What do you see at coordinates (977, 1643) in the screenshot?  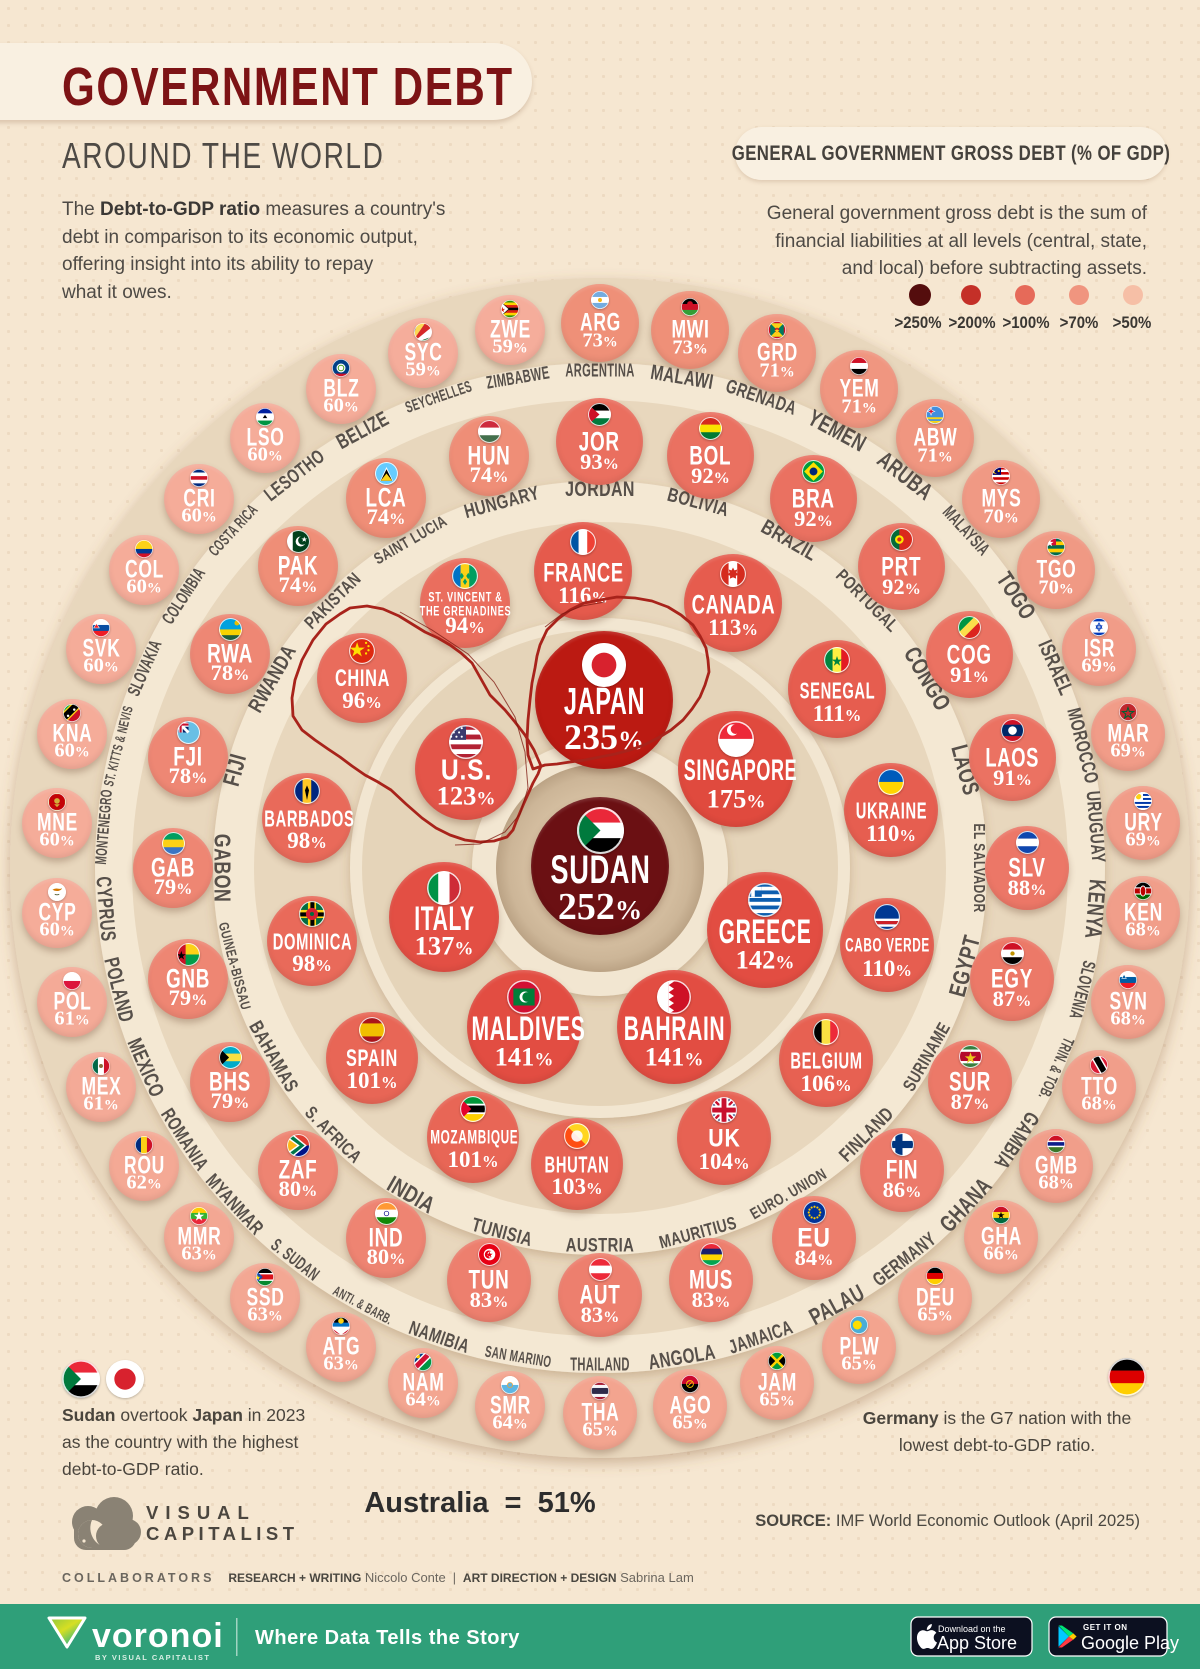 I see `svg-text: App Store` at bounding box center [977, 1643].